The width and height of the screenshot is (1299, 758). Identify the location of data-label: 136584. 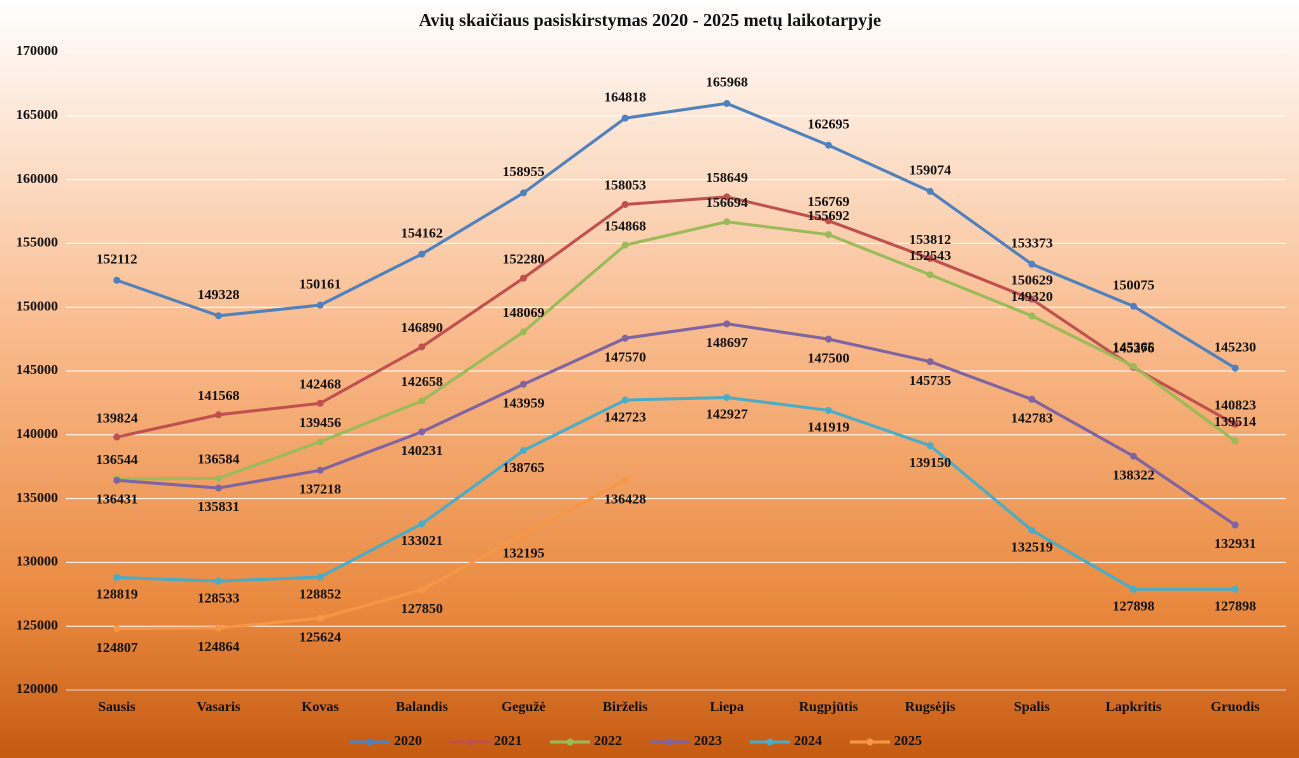
(219, 460).